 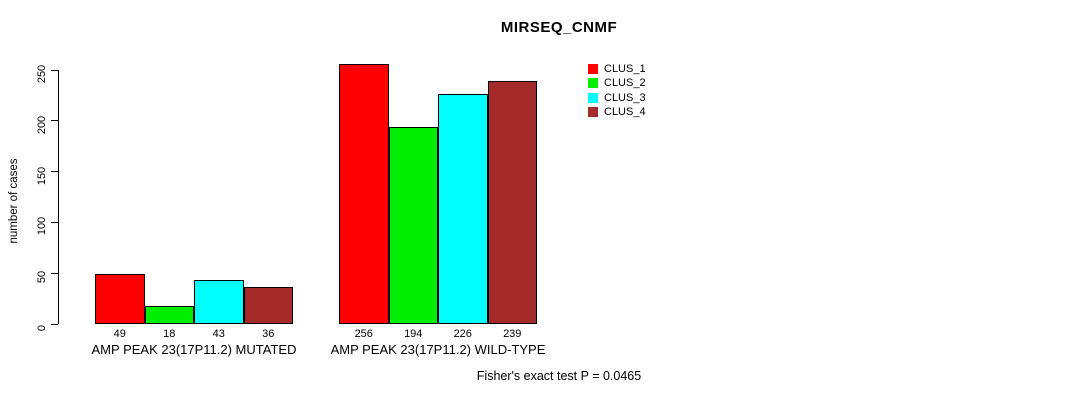 What do you see at coordinates (194, 349) in the screenshot?
I see `category-label: AMP PEAK 23(17P11.2) MUTATED` at bounding box center [194, 349].